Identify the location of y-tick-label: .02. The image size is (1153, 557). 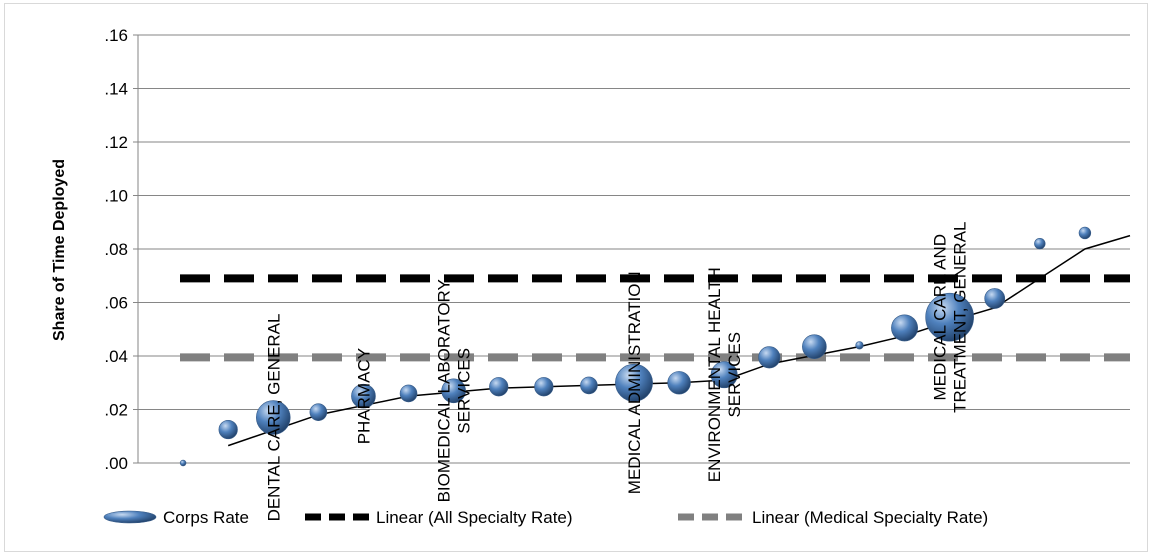
(116, 410).